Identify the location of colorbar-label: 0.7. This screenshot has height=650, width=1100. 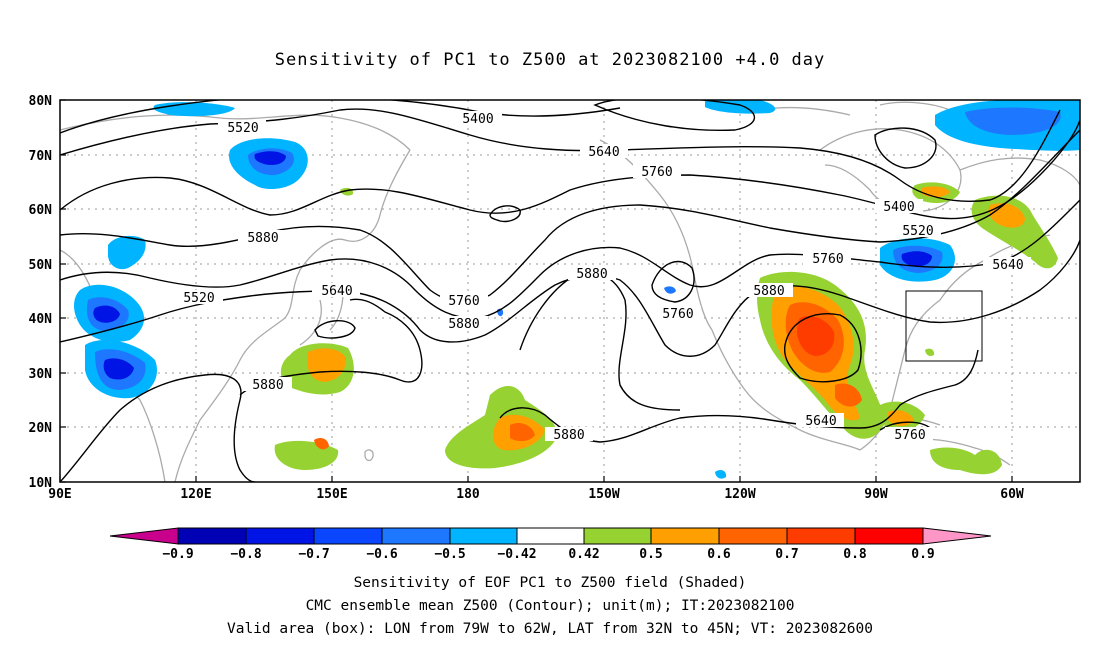
(786, 554).